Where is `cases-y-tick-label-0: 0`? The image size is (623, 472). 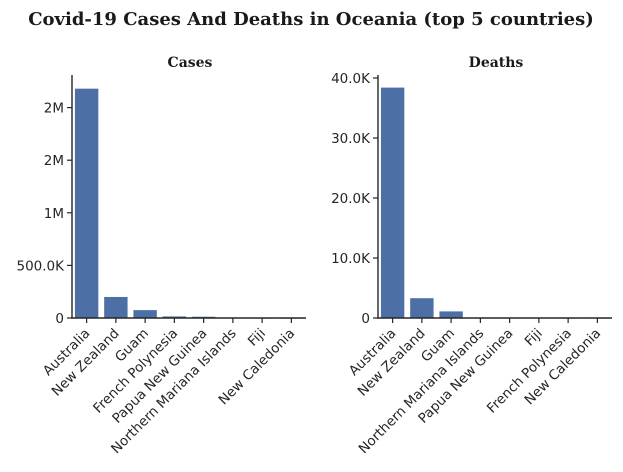 cases-y-tick-label-0: 0 is located at coordinates (59, 319).